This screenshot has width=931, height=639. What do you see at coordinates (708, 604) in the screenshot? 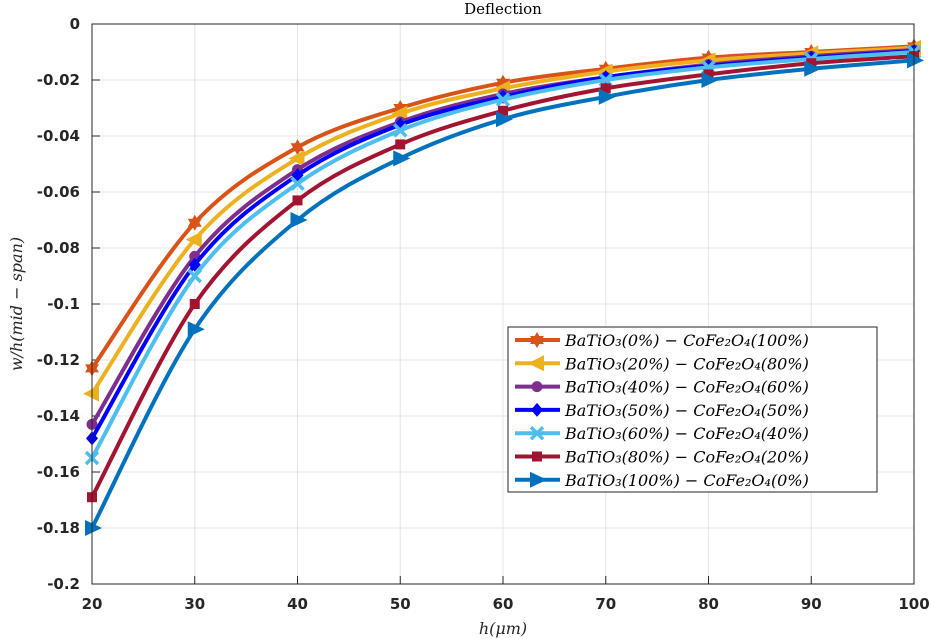
I see `x-tick-label: 80` at bounding box center [708, 604].